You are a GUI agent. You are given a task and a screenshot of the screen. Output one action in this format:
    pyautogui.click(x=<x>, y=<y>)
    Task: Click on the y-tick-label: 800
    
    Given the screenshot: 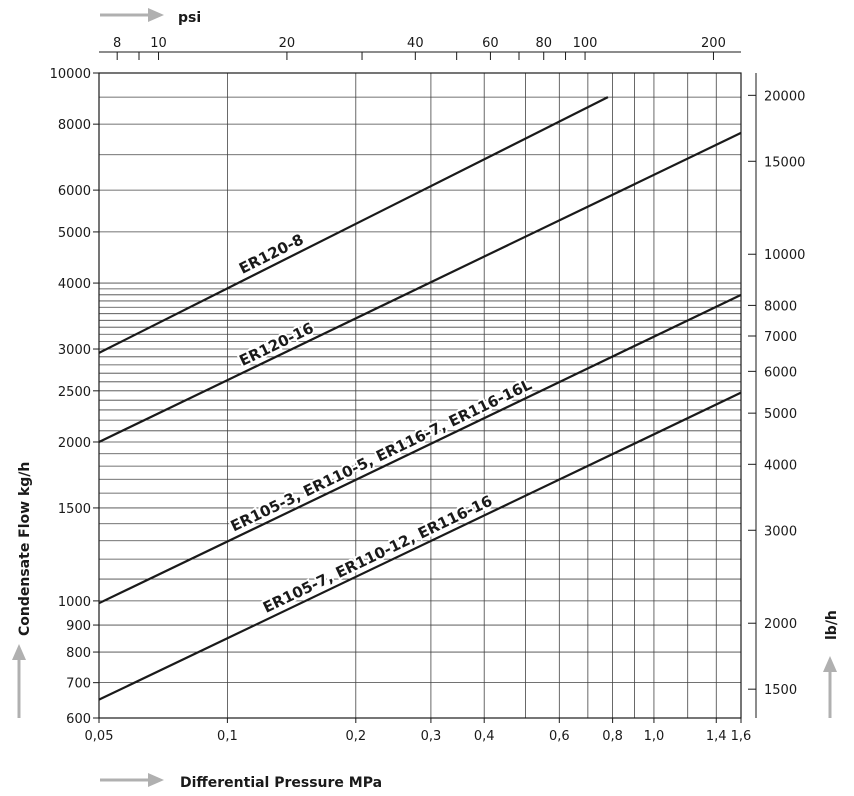 What is the action you would take?
    pyautogui.click(x=78, y=653)
    